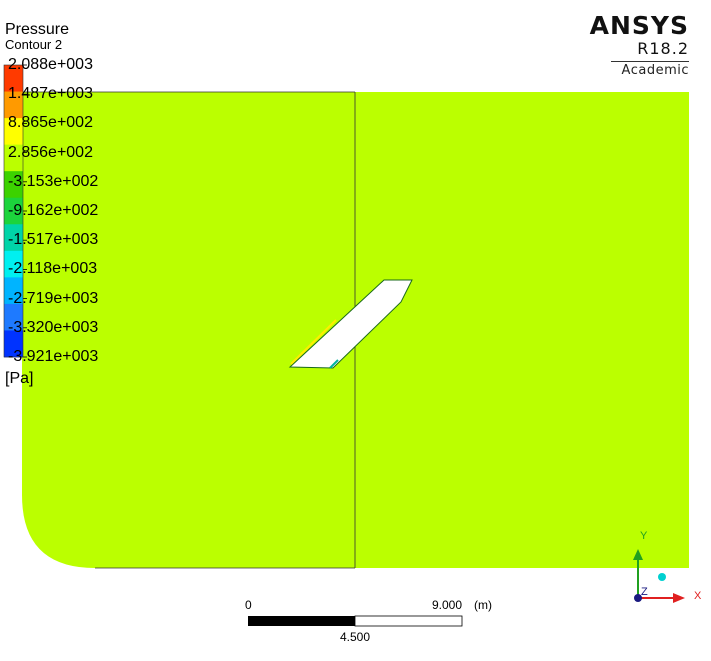  Describe the element at coordinates (650, 61) in the screenshot. I see `brand-divider` at that location.